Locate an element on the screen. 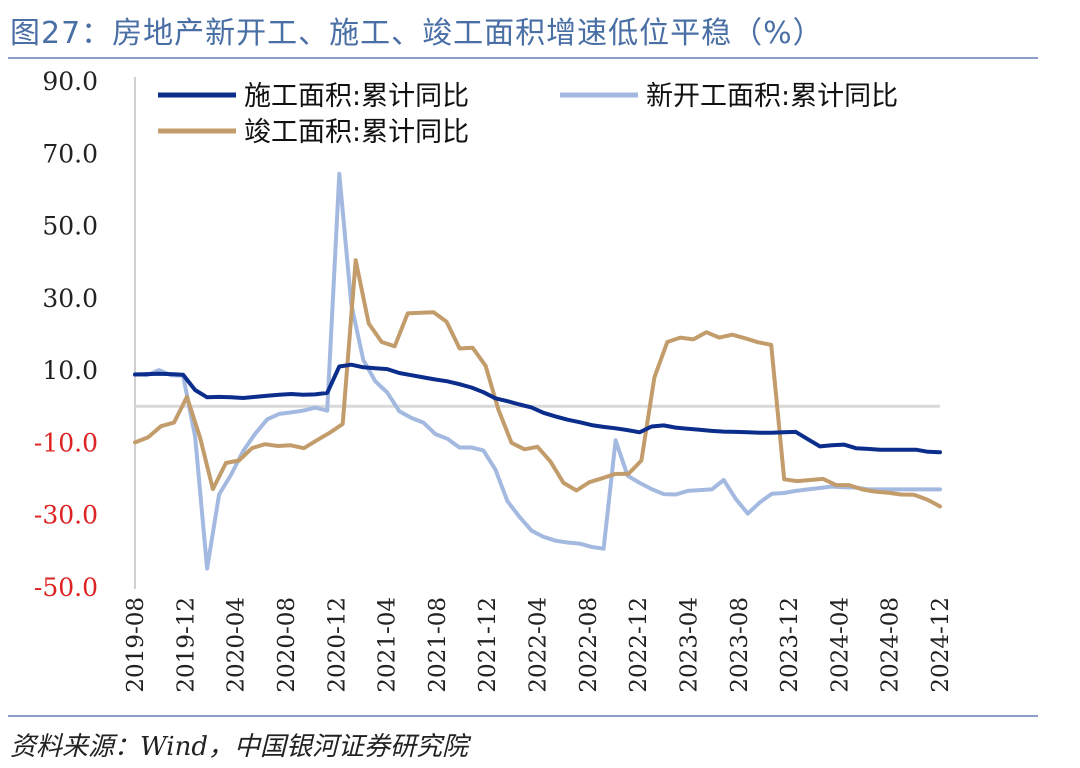 This screenshot has height=768, width=1080. x-tick-label: 2022-12 is located at coordinates (639, 645).